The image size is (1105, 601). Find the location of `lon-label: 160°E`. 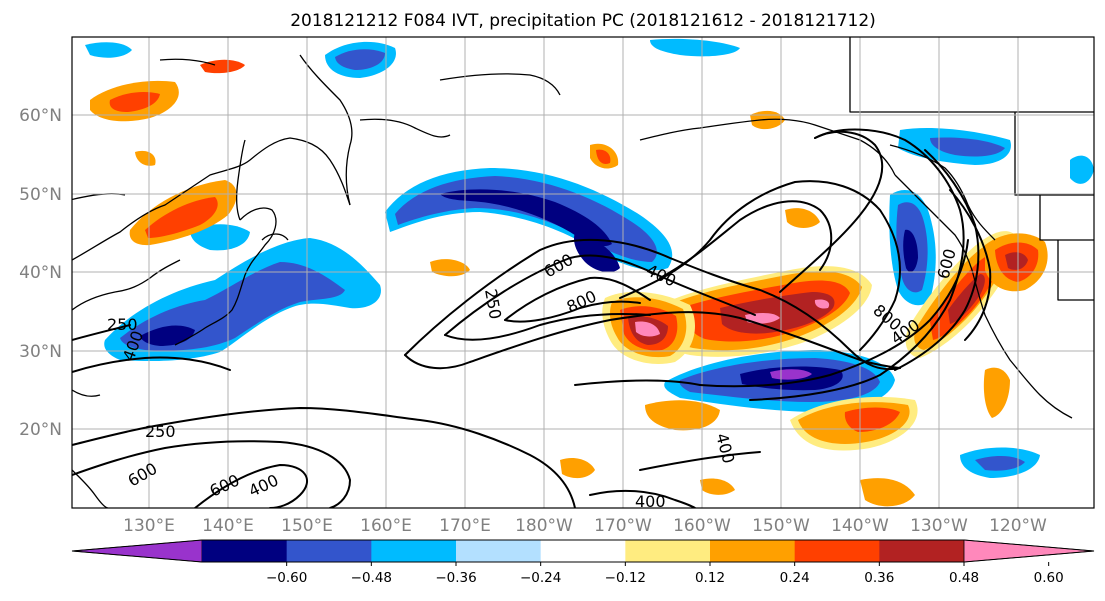

lon-label: 160°E is located at coordinates (386, 526).